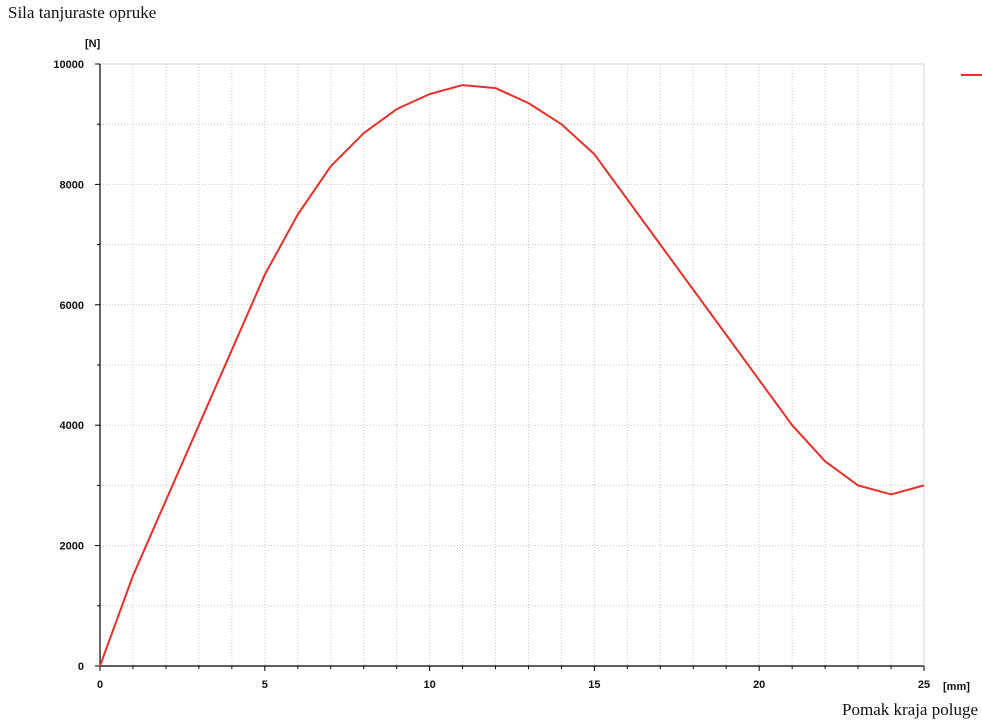 This screenshot has height=724, width=982. What do you see at coordinates (72, 185) in the screenshot?
I see `y-tick-label: 8000` at bounding box center [72, 185].